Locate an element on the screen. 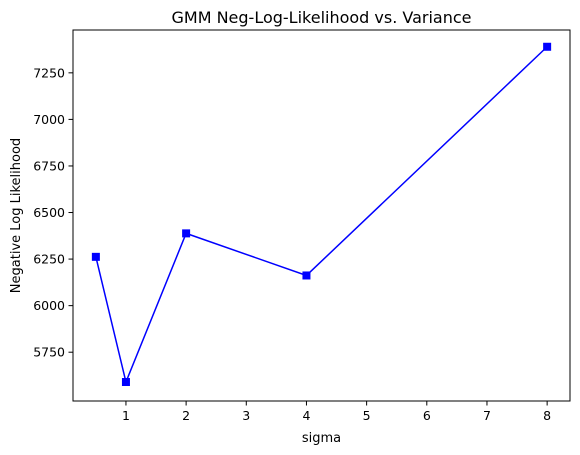 This screenshot has height=455, width=580. y-axis-label: Negative Log Likelihood is located at coordinates (16, 215).